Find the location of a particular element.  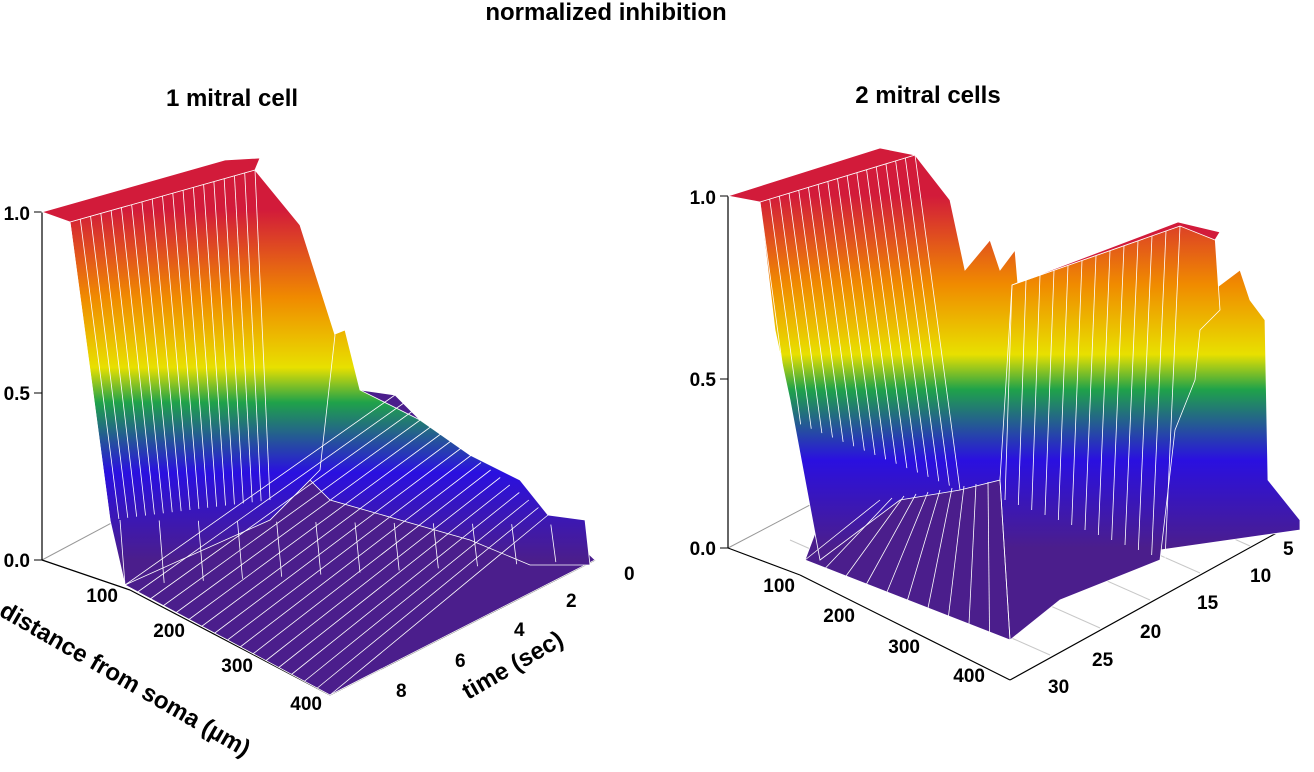

chart-2-z-tick-0: 0.0 is located at coordinates (703, 549).